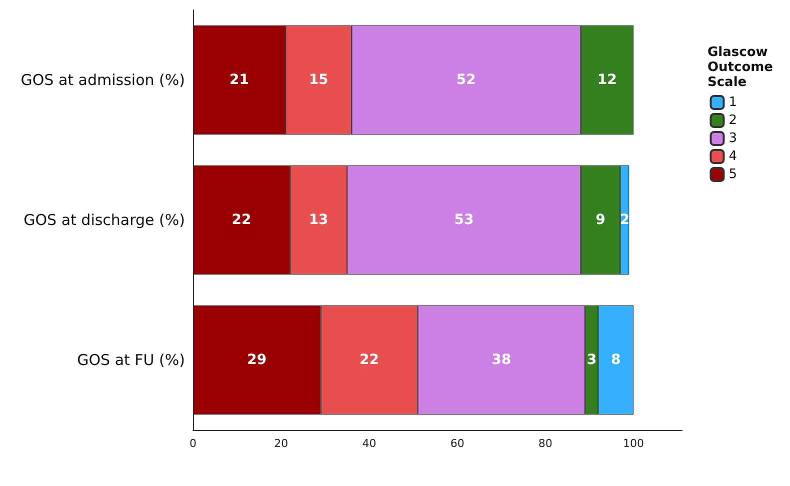 The image size is (790, 486). I want to click on legend-title: Glascow Outcome Scale, so click(740, 67).